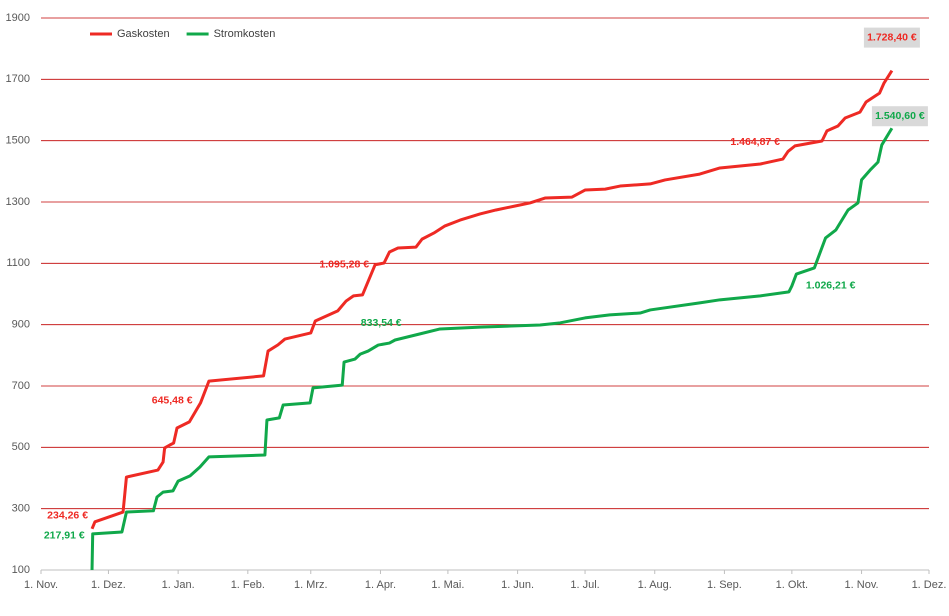  What do you see at coordinates (584, 585) in the screenshot?
I see `x-tick-label: 1. Jul.` at bounding box center [584, 585].